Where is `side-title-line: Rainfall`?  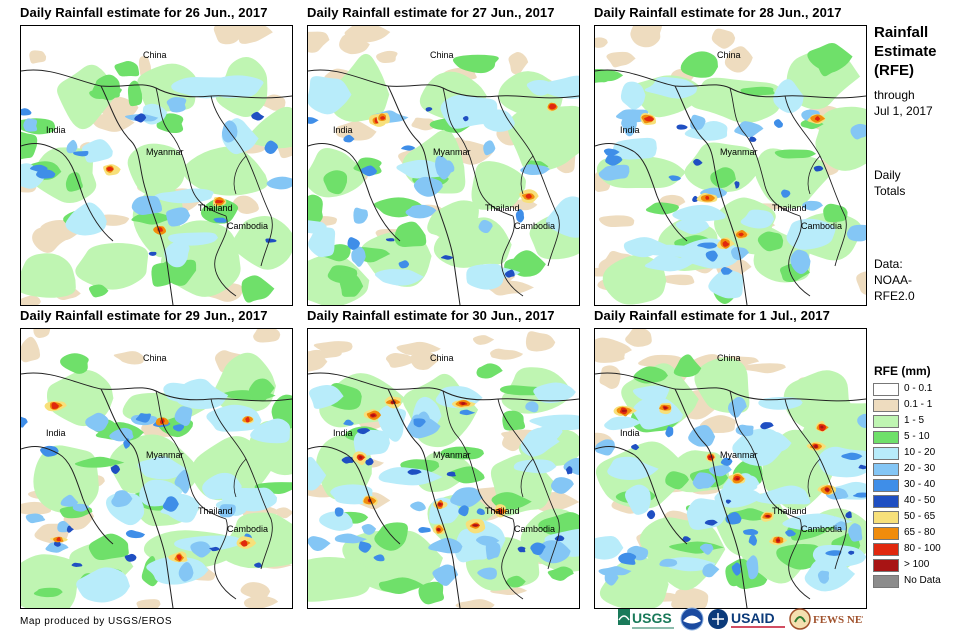
side-title-line: Rainfall is located at coordinates (901, 32).